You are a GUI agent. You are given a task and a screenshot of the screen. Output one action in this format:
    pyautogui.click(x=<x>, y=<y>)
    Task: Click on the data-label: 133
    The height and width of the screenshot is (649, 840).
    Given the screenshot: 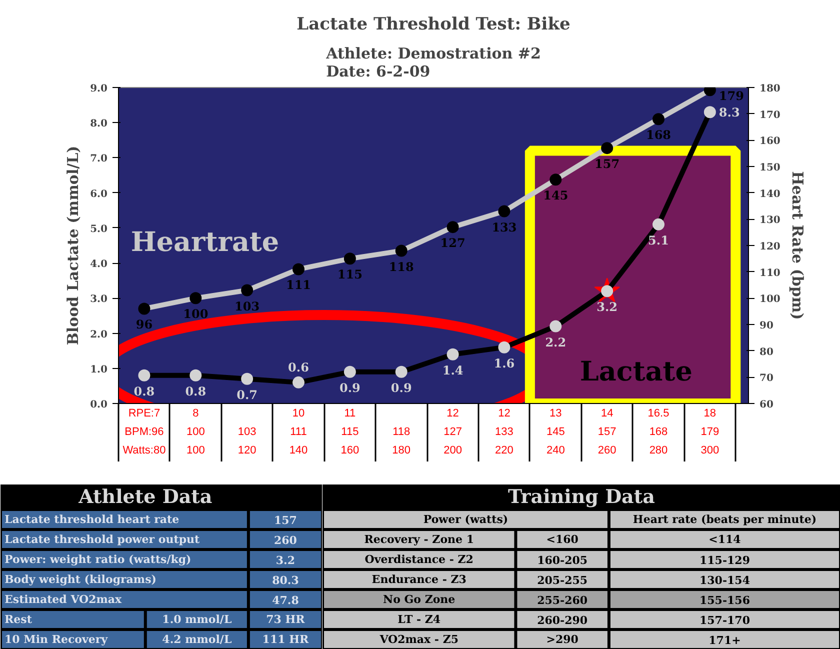 What is the action you would take?
    pyautogui.click(x=504, y=227)
    